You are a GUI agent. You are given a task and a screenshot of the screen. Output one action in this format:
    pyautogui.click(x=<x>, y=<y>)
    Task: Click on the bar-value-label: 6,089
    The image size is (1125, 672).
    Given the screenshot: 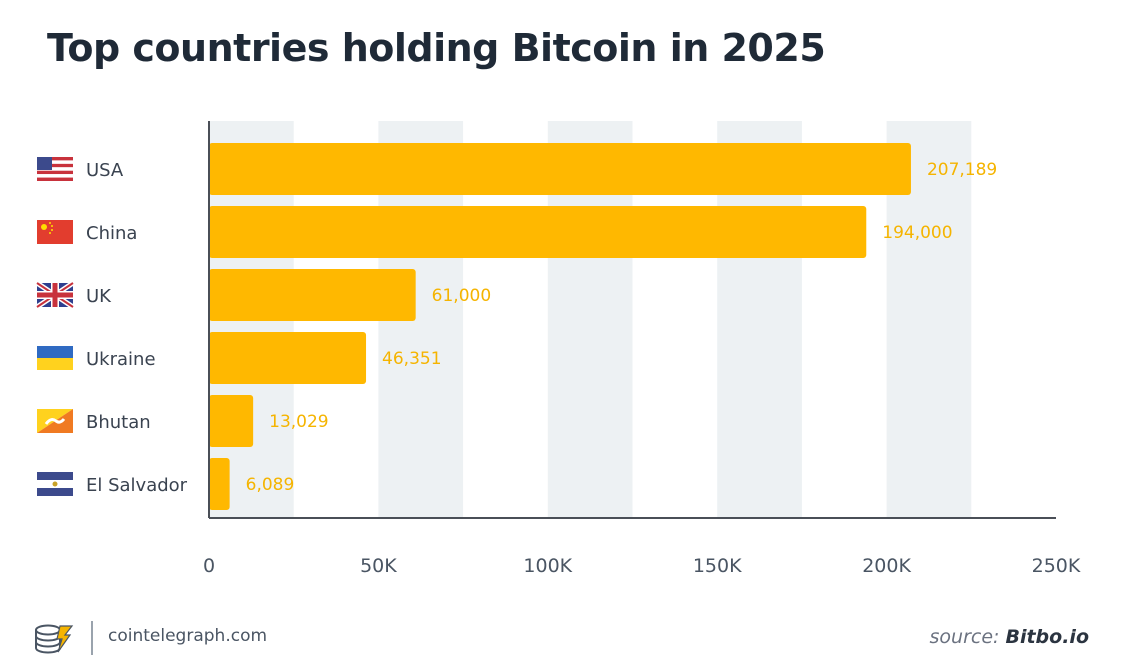 What is the action you would take?
    pyautogui.click(x=270, y=485)
    